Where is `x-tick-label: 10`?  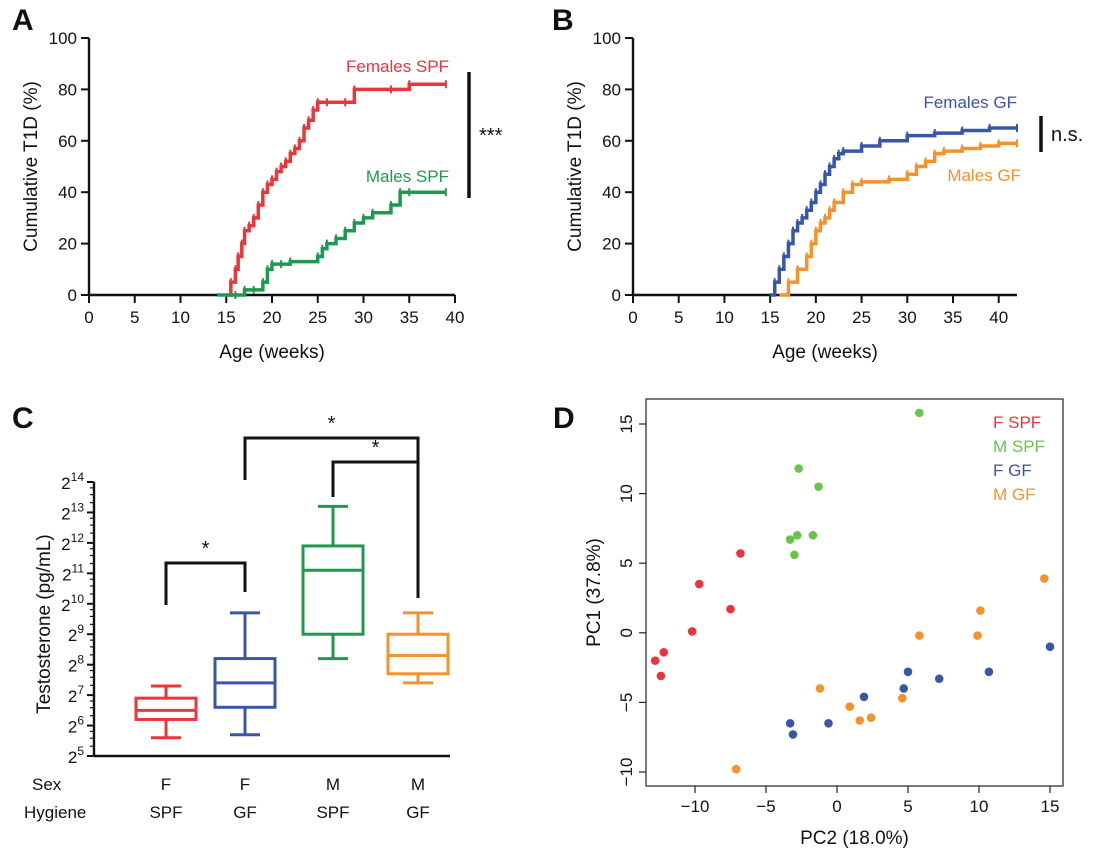
x-tick-label: 10 is located at coordinates (979, 806).